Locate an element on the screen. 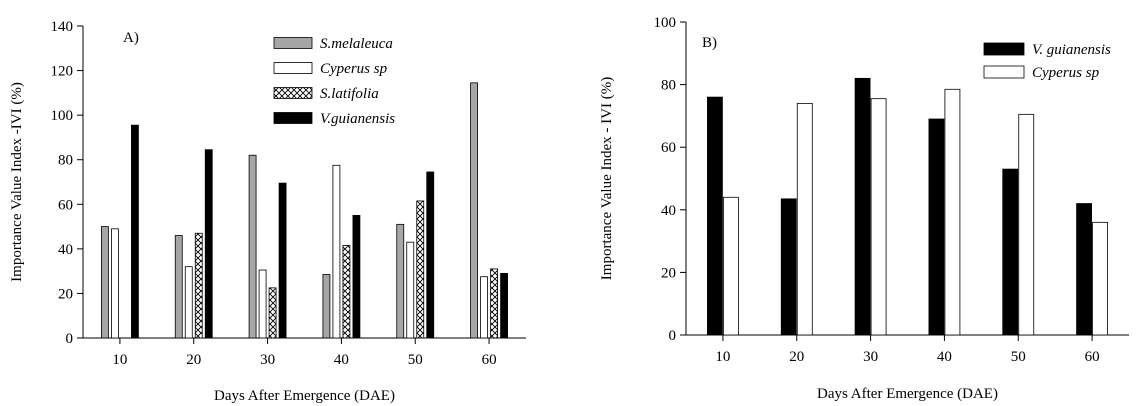 The image size is (1144, 406). legend-label-v-guianensis: V.guianensis is located at coordinates (357, 119).